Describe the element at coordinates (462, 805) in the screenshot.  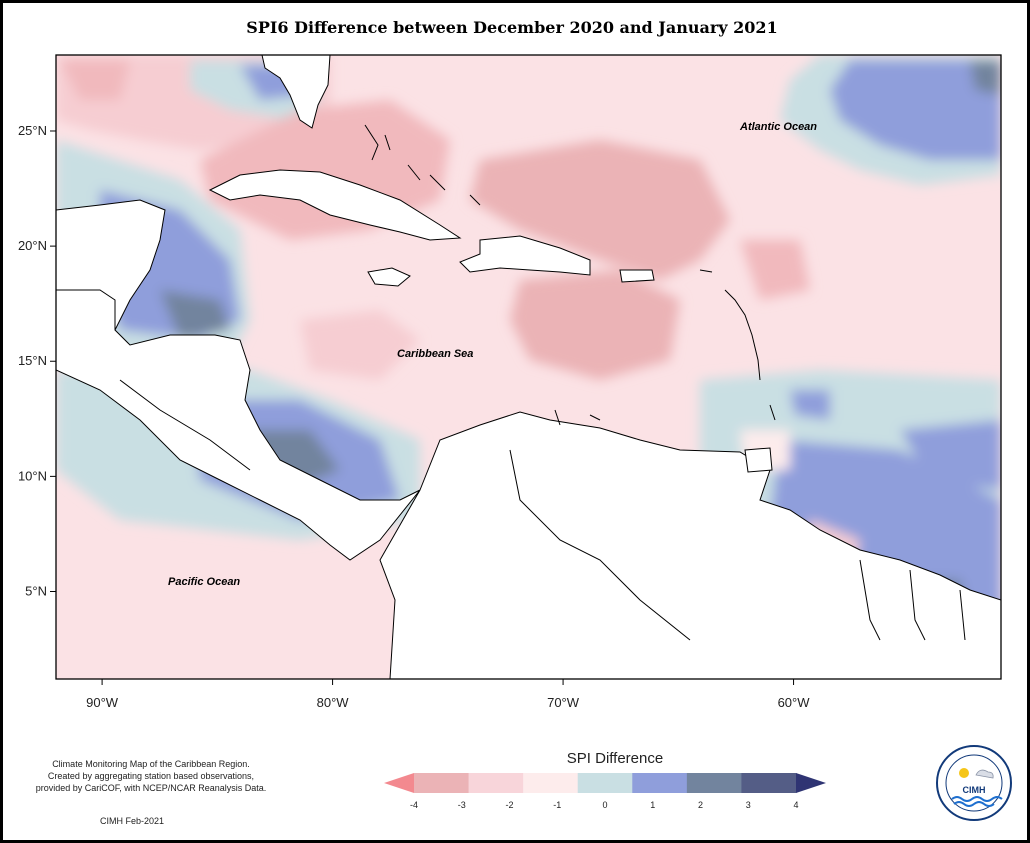
I see `legend-tick-label: -3` at that location.